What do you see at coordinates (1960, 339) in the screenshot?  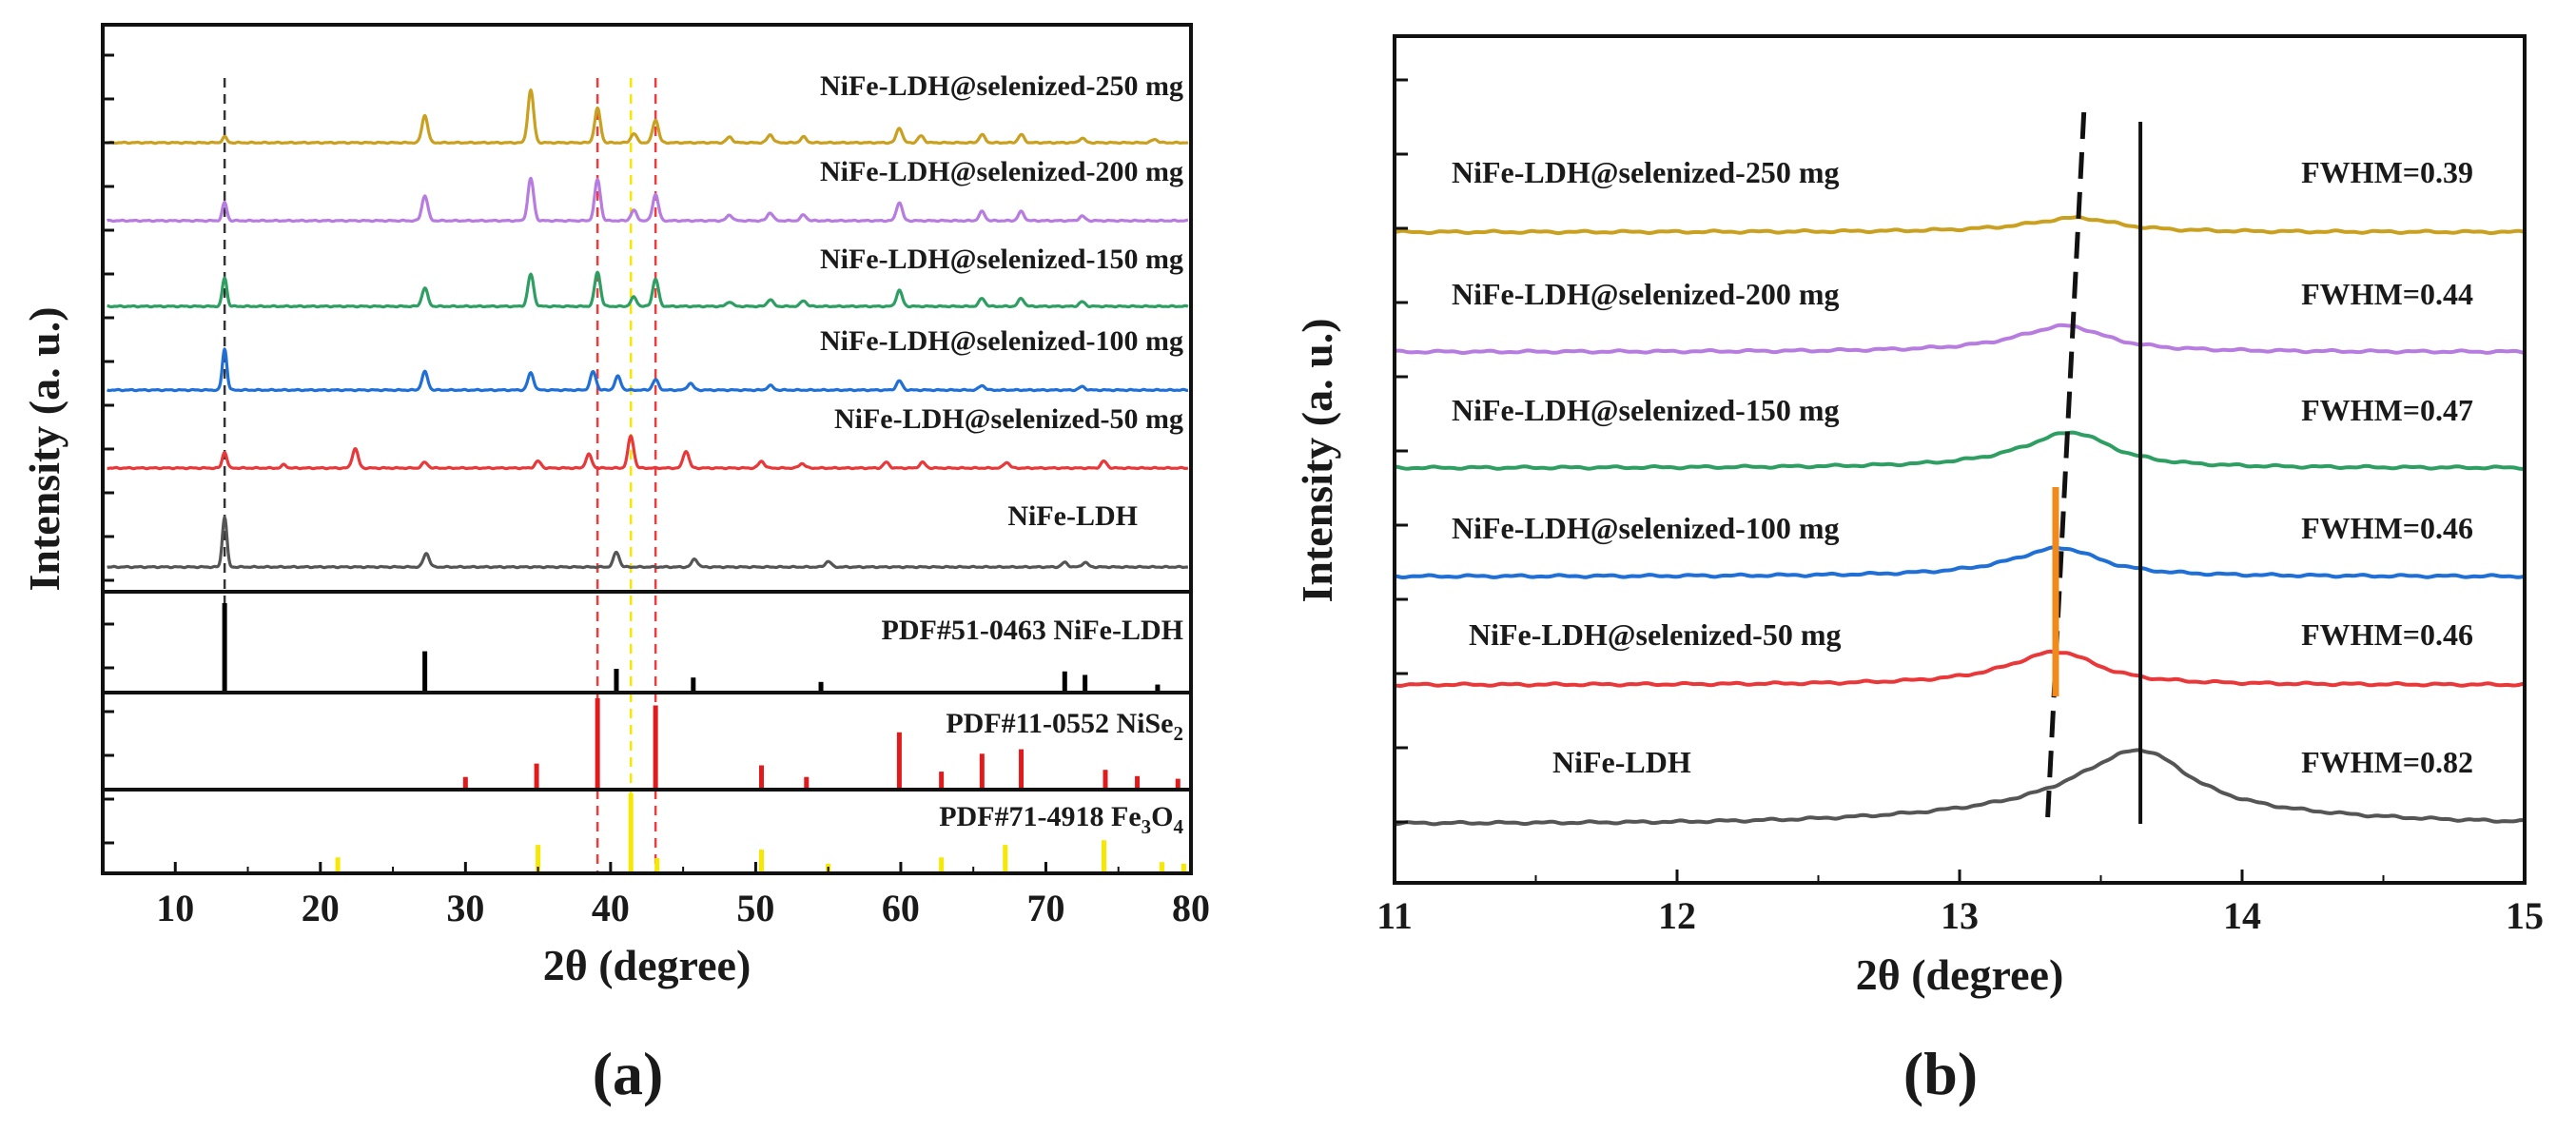 I see `b-series-line-nife-ldh-selenized-200-mg` at bounding box center [1960, 339].